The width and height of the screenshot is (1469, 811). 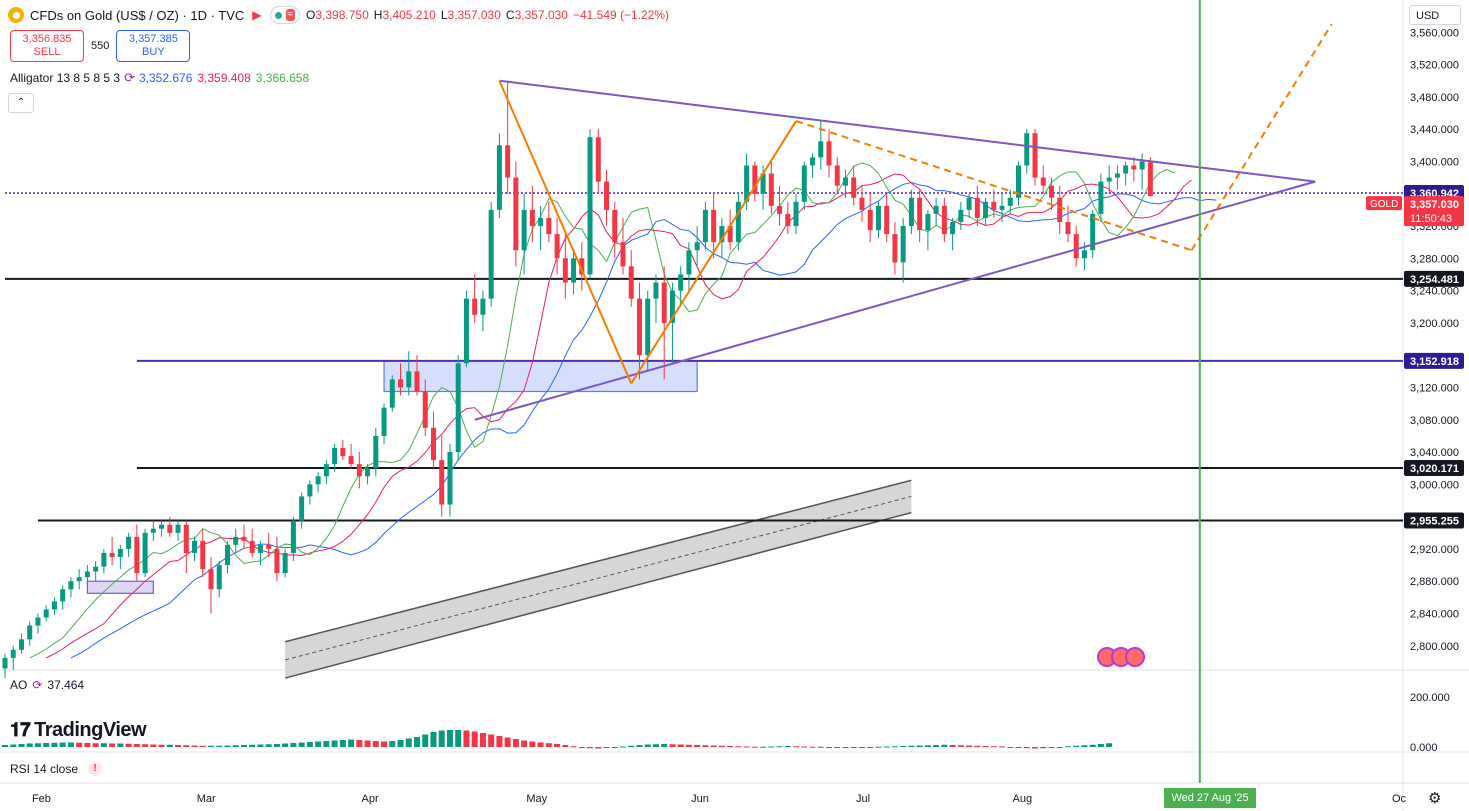 I want to click on tradingview-logo: 𝟏𝟕 TradingView, so click(x=78, y=730).